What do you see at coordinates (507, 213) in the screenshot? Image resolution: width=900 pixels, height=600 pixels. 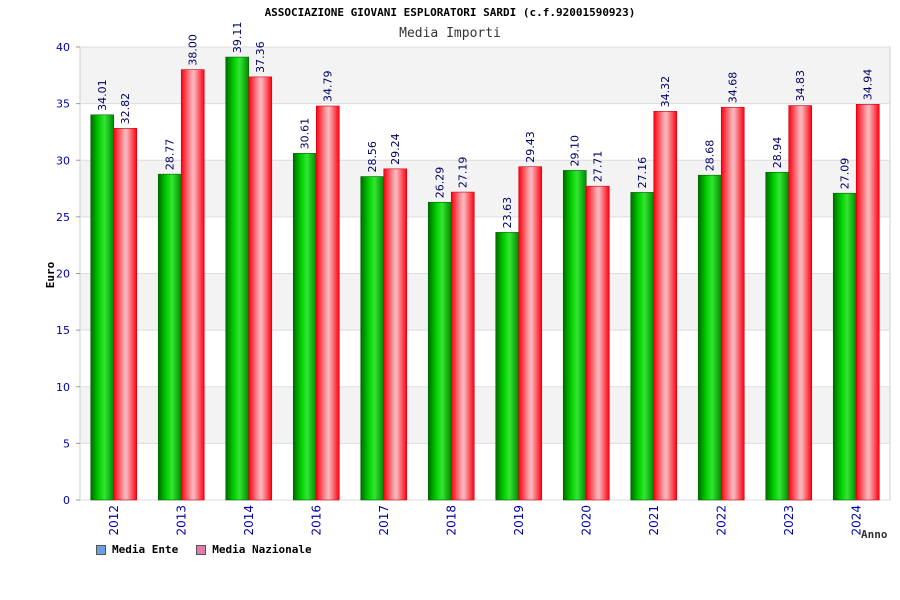 I see `data-label: 23.63` at bounding box center [507, 213].